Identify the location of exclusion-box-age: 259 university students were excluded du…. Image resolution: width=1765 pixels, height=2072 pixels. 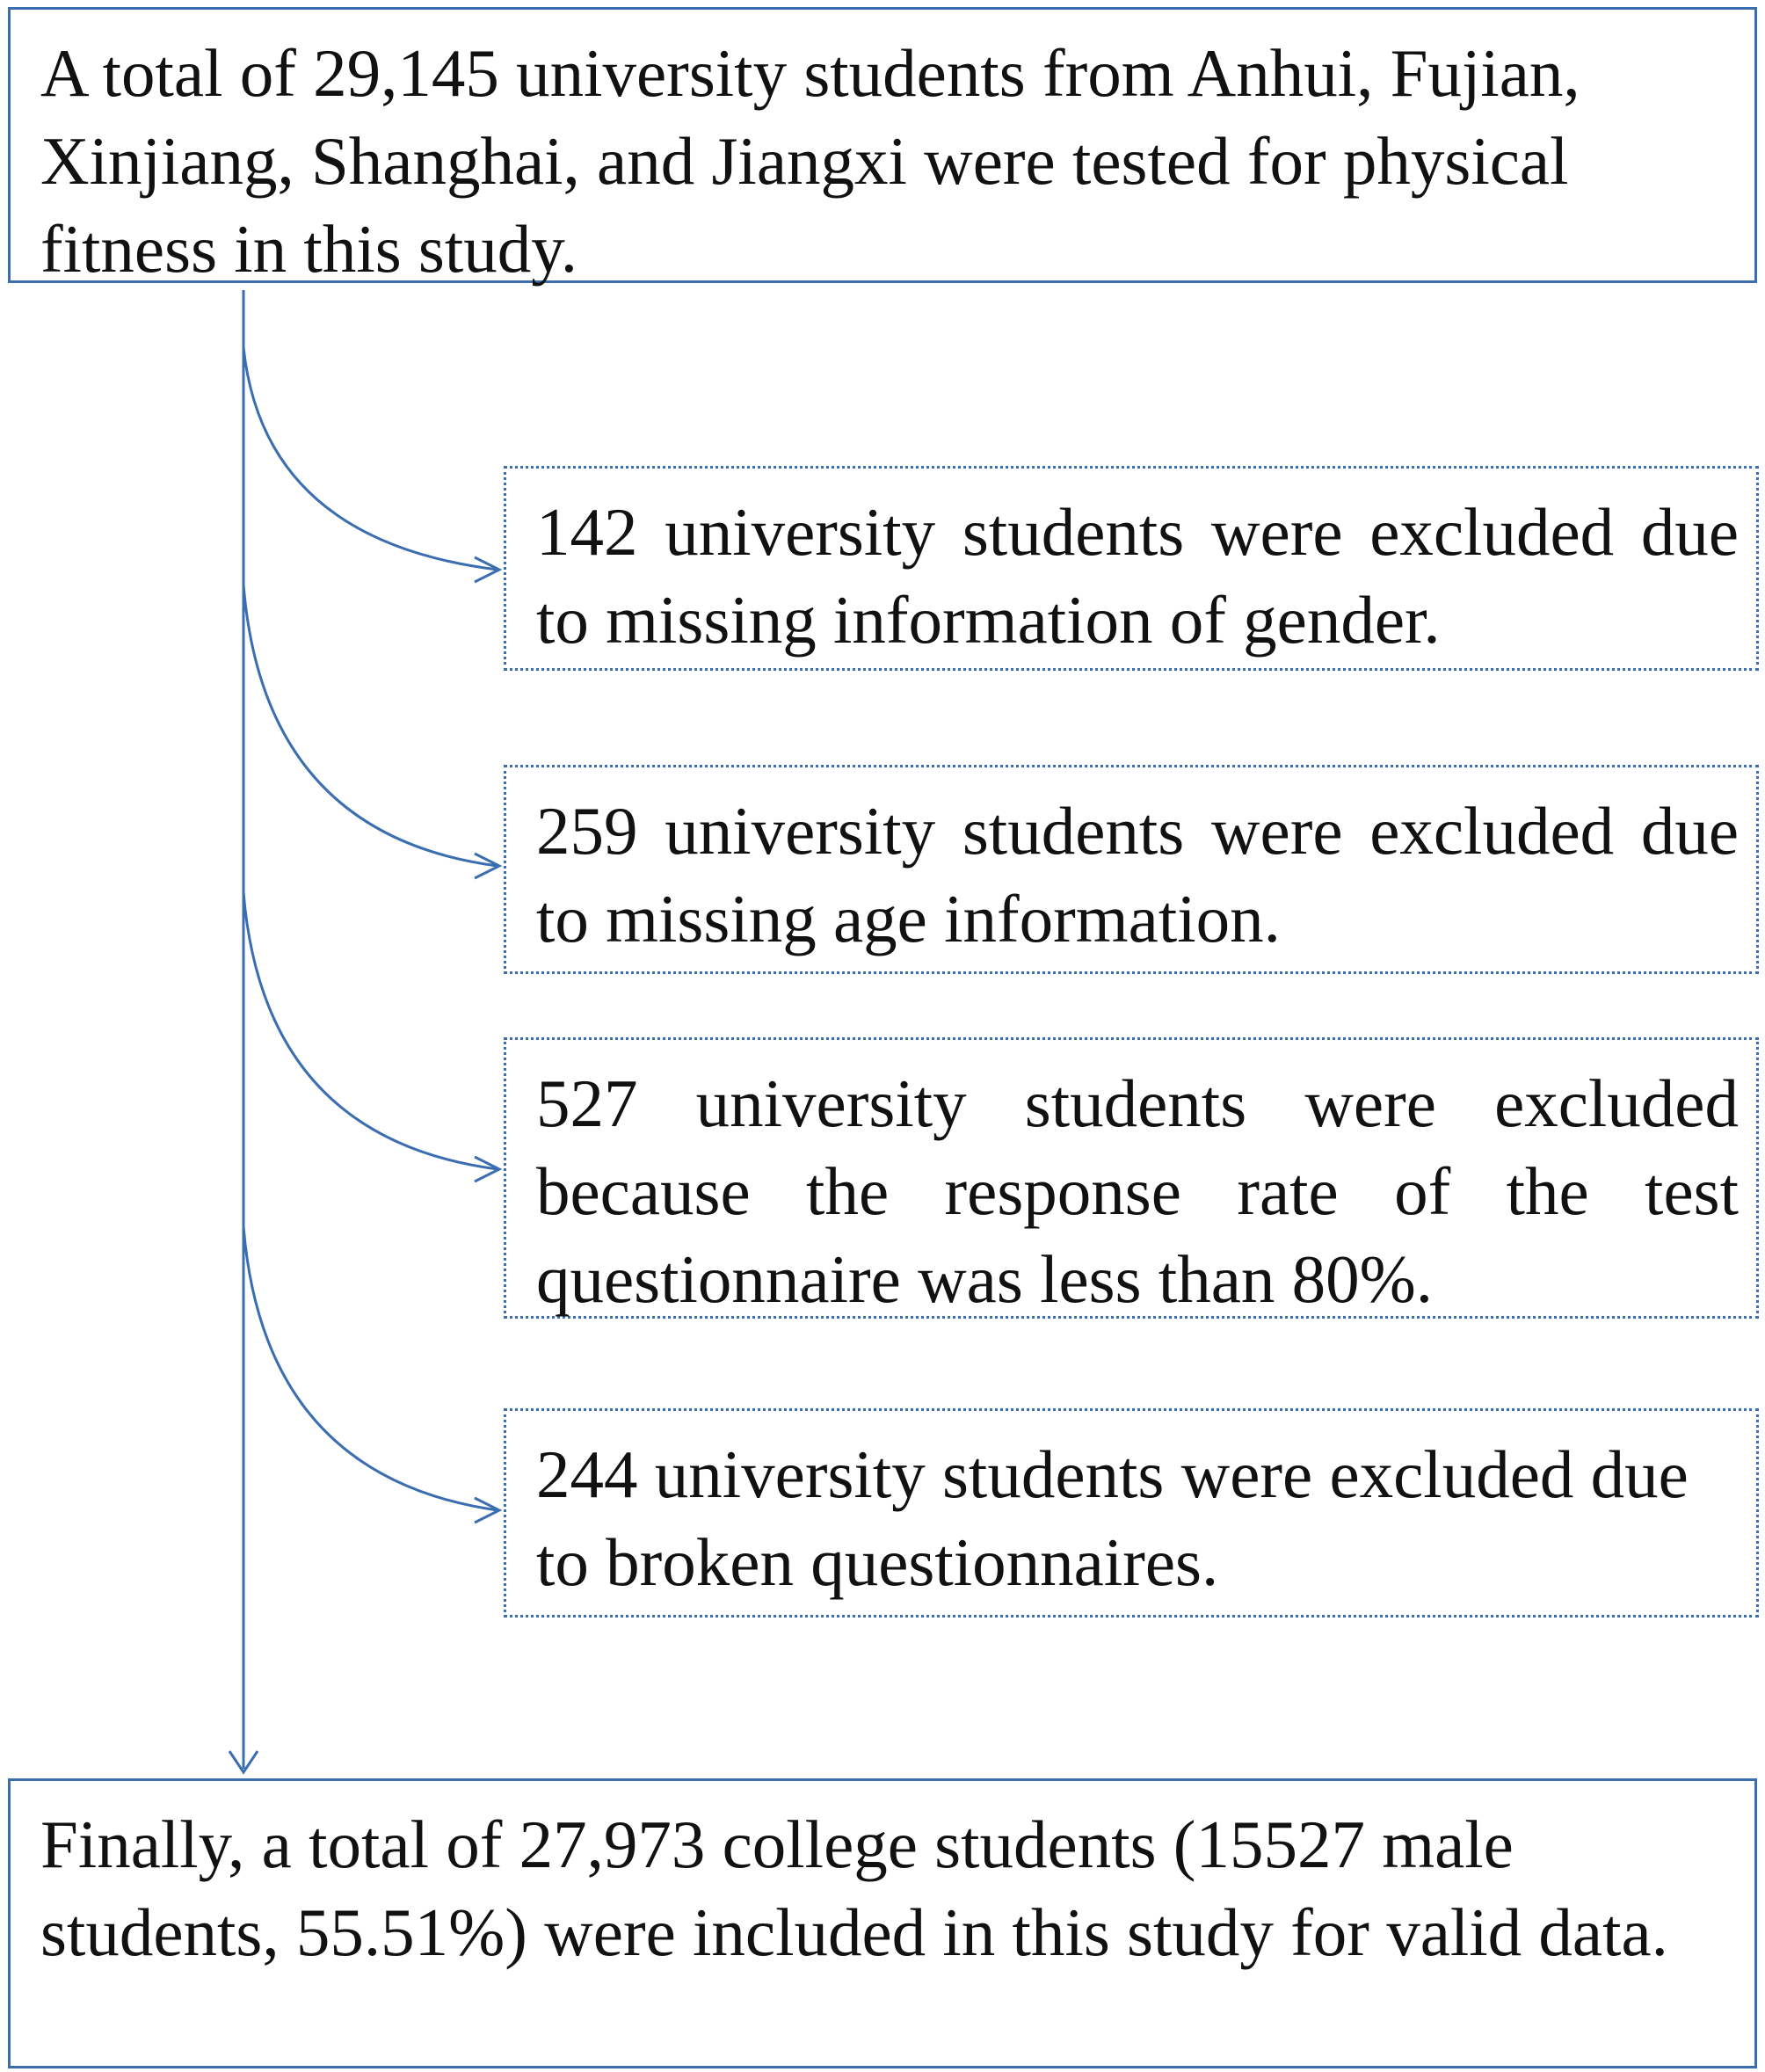
(1131, 869).